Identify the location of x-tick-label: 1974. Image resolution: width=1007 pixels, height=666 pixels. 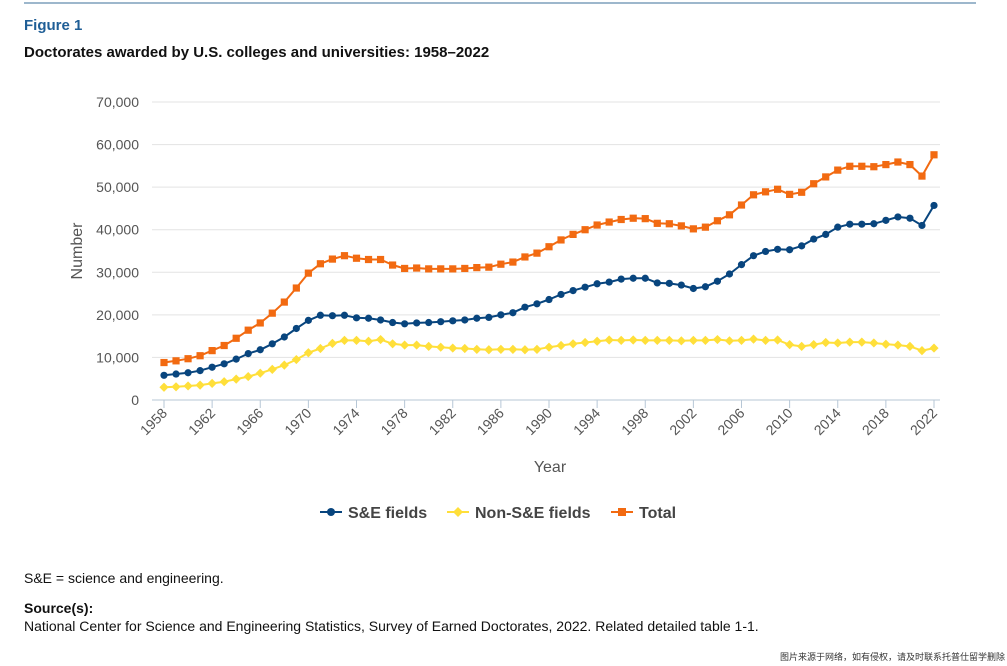
(345, 421).